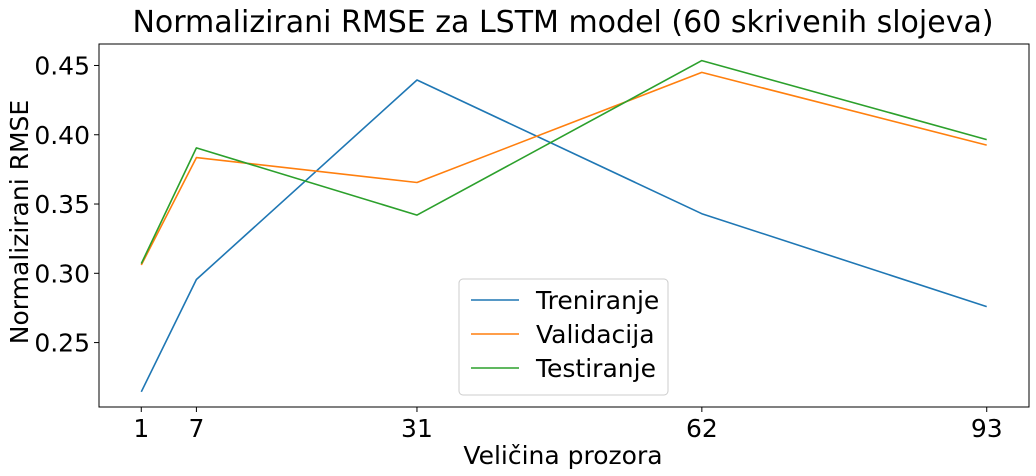 The height and width of the screenshot is (476, 1036). I want to click on x-tick-label: 62, so click(702, 428).